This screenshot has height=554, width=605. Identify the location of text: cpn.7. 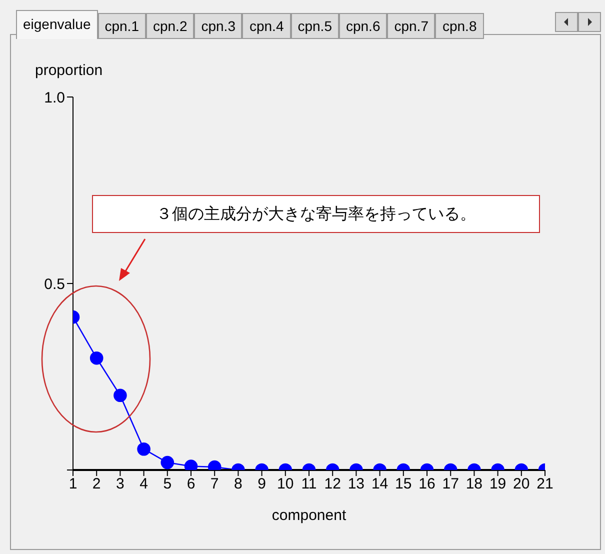
(411, 26).